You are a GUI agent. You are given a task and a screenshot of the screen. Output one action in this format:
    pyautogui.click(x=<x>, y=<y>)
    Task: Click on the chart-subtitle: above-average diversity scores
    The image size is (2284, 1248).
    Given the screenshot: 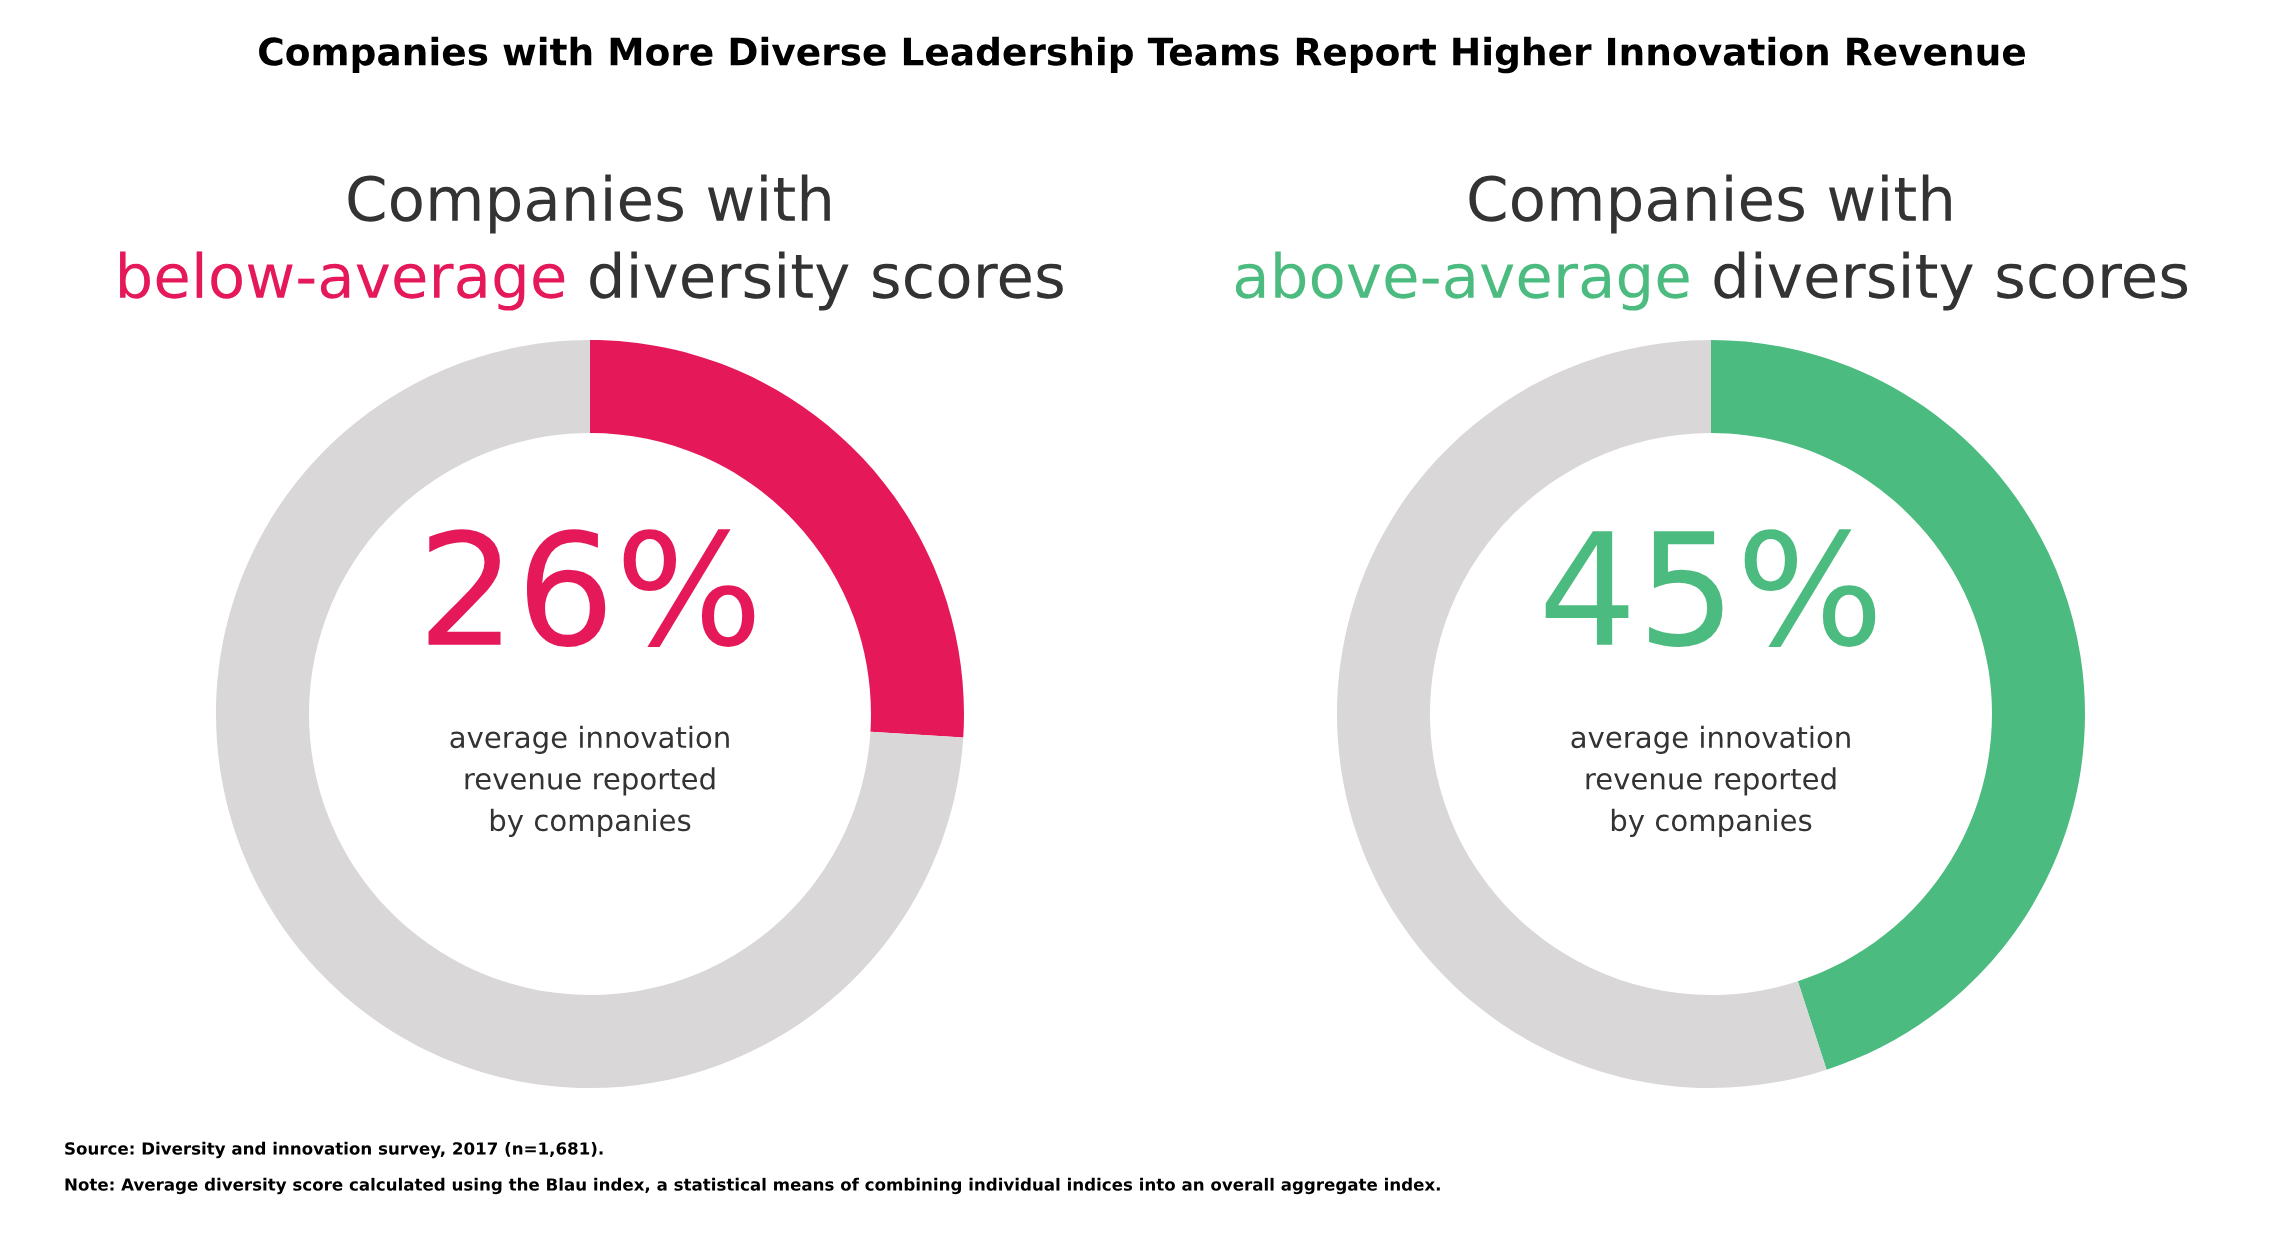 What is the action you would take?
    pyautogui.click(x=1711, y=281)
    